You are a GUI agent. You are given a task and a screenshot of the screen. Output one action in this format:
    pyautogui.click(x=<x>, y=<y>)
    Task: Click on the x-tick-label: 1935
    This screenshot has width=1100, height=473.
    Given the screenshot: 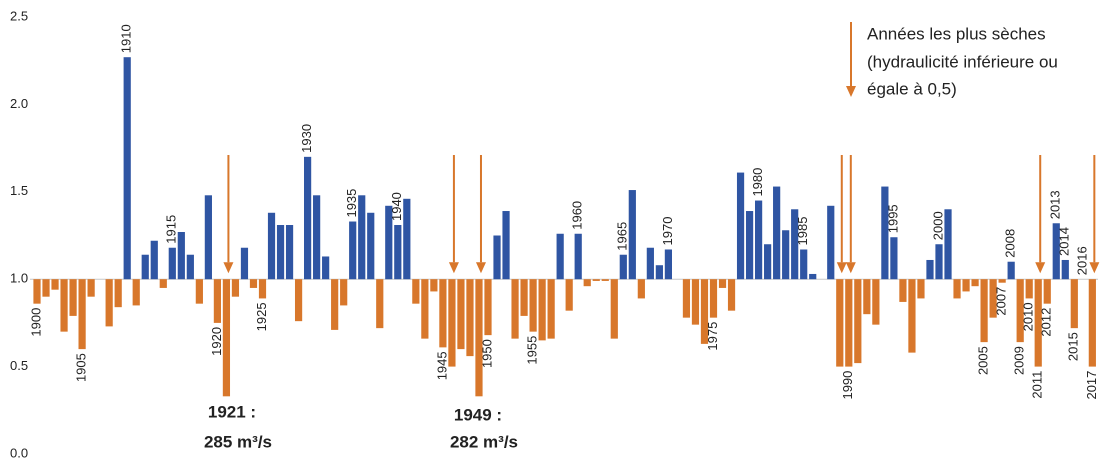 What is the action you would take?
    pyautogui.click(x=351, y=203)
    